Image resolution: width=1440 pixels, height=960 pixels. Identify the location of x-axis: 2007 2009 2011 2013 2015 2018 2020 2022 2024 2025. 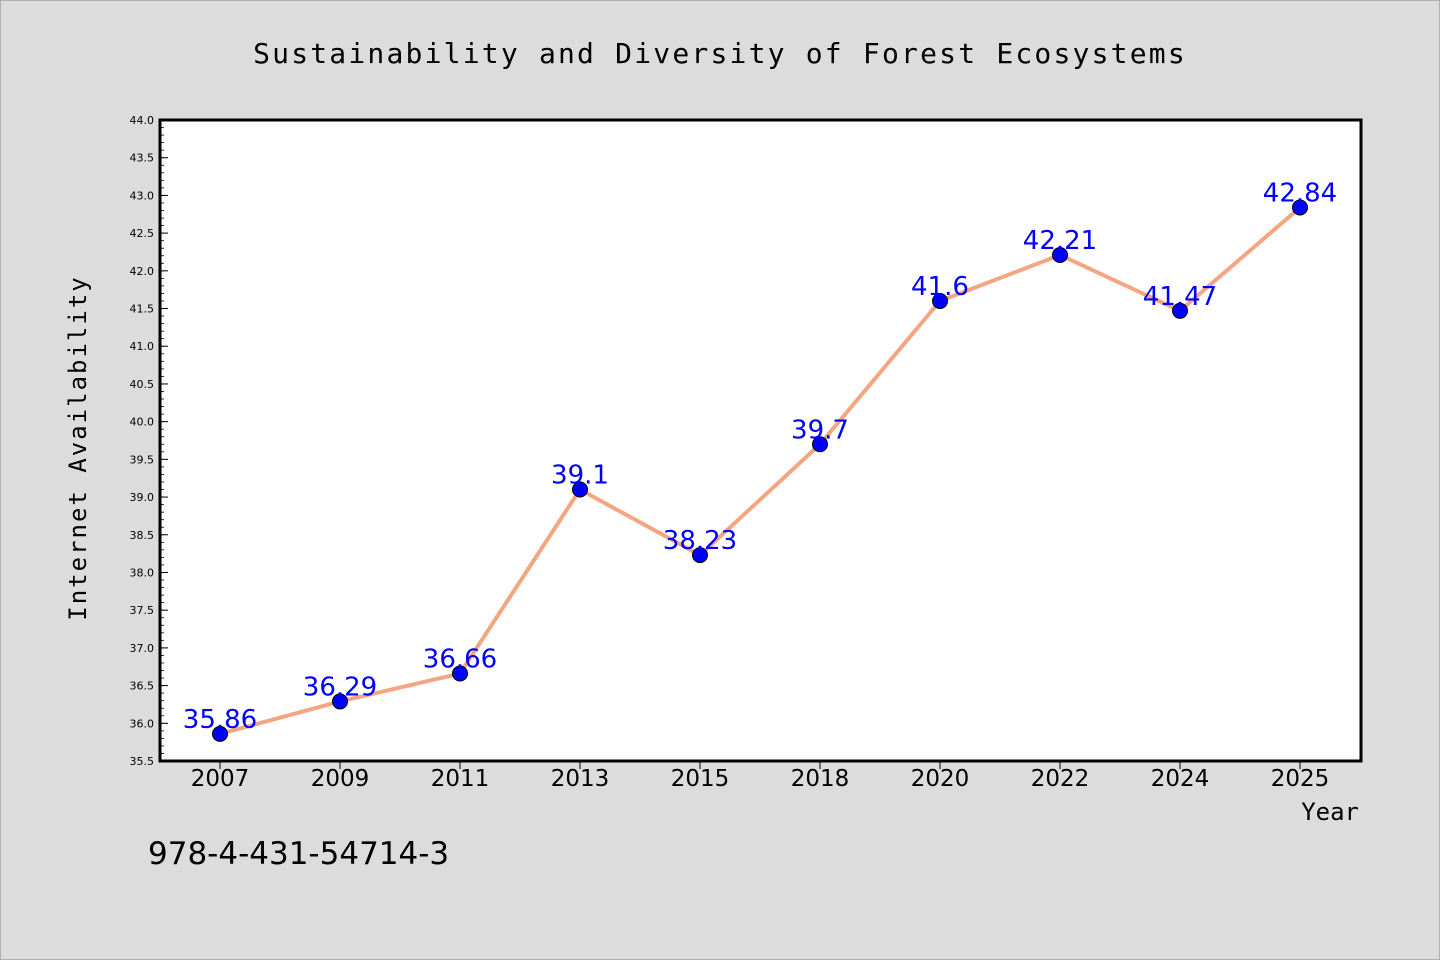
(760, 776).